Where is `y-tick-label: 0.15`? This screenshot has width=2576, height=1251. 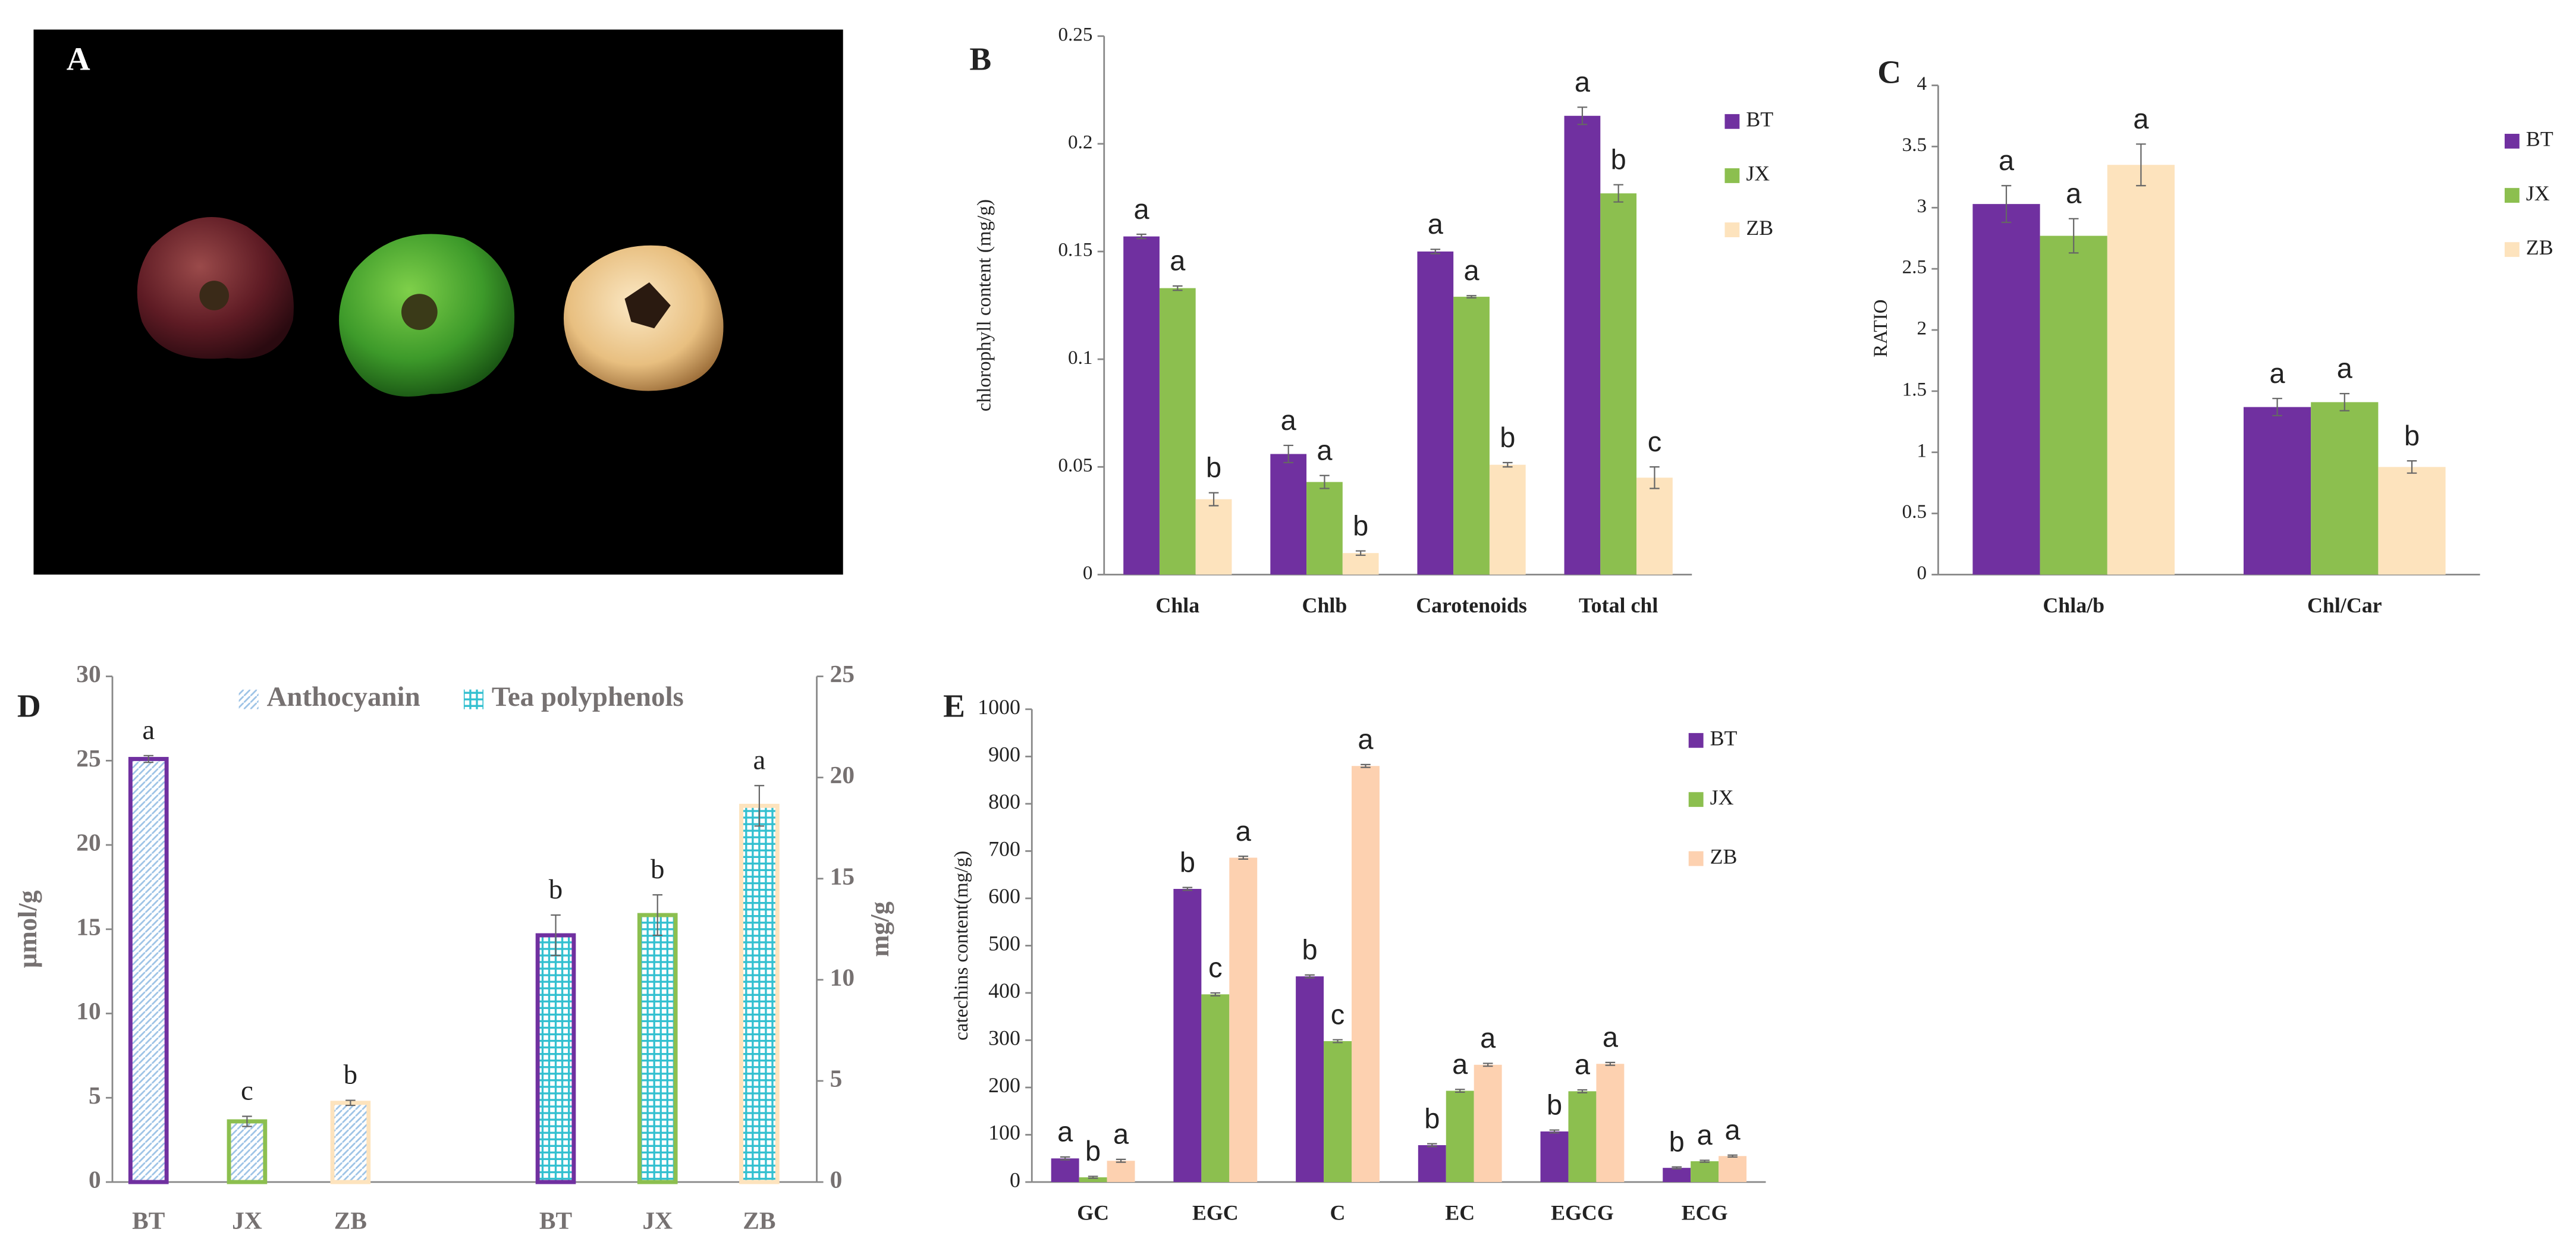 y-tick-label: 0.15 is located at coordinates (1075, 250).